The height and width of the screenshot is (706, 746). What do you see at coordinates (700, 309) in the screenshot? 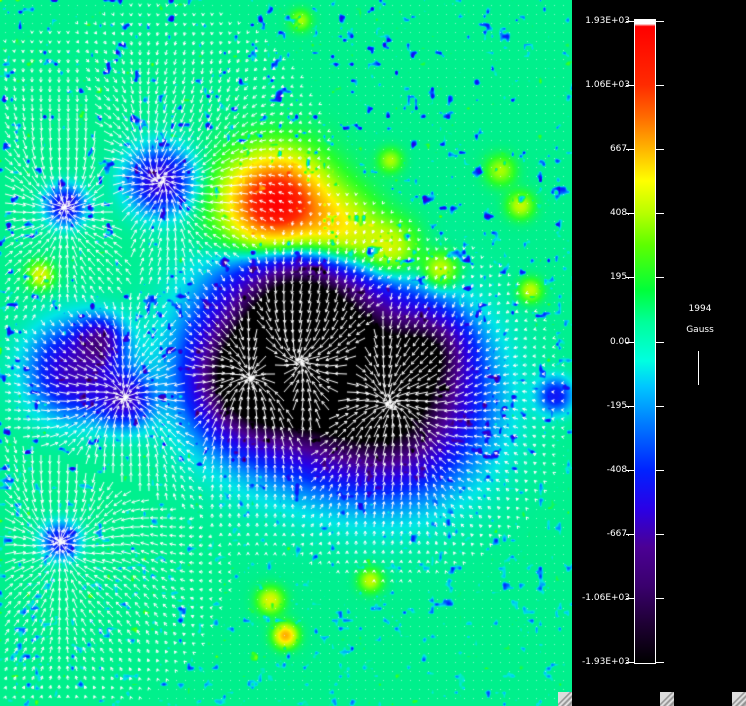
I see `year-label: 1994` at bounding box center [700, 309].